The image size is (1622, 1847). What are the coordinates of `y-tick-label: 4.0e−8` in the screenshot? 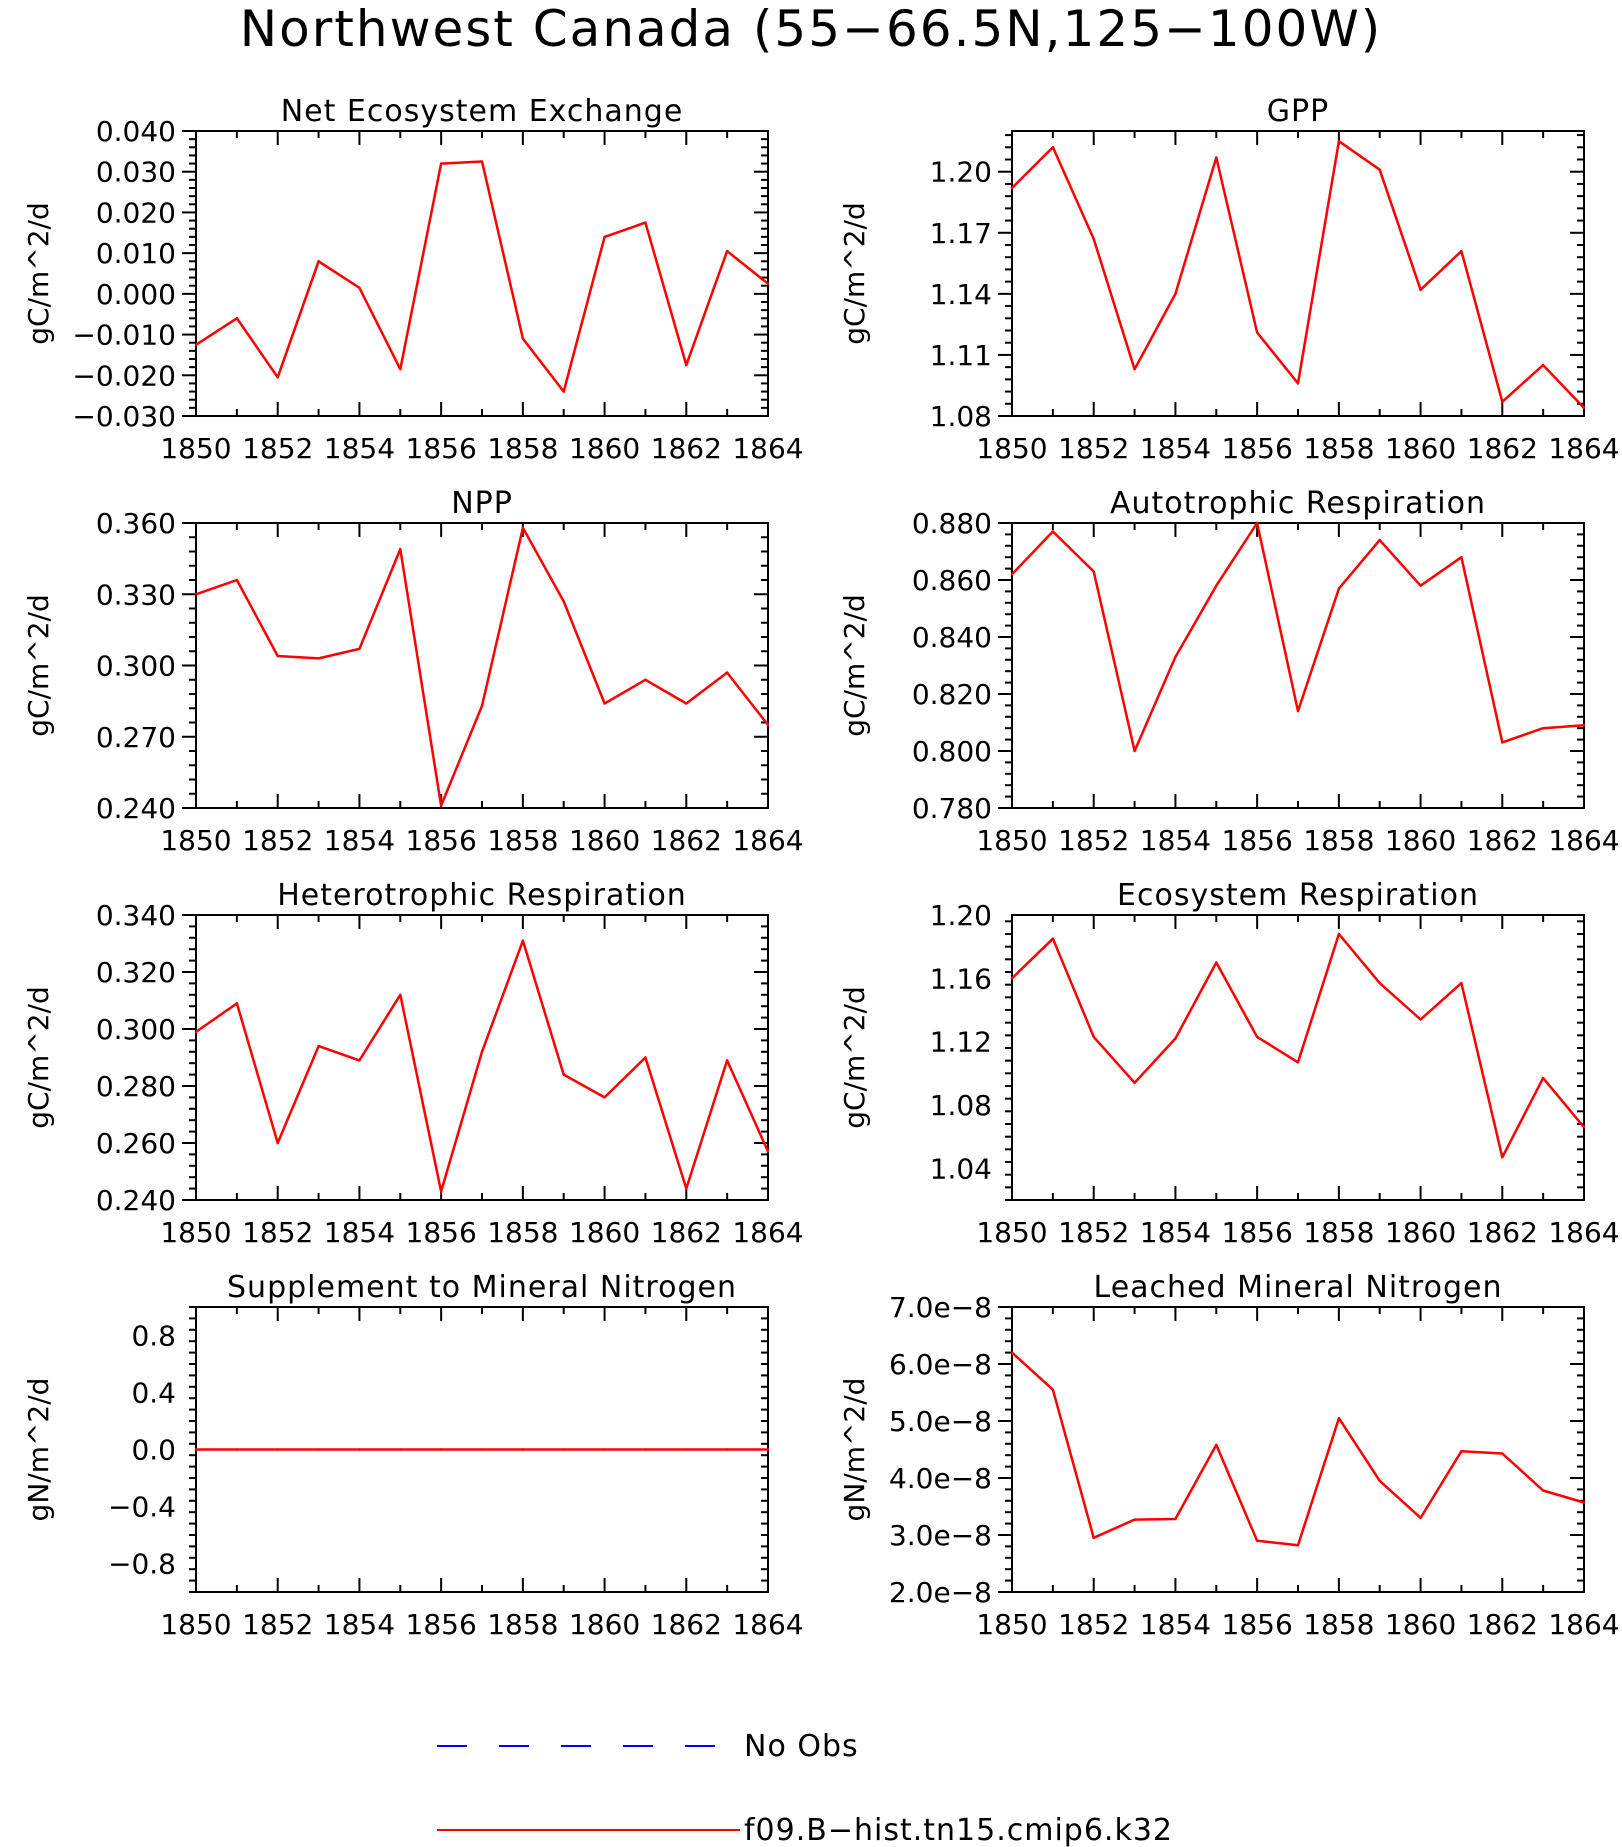 It's located at (940, 1478).